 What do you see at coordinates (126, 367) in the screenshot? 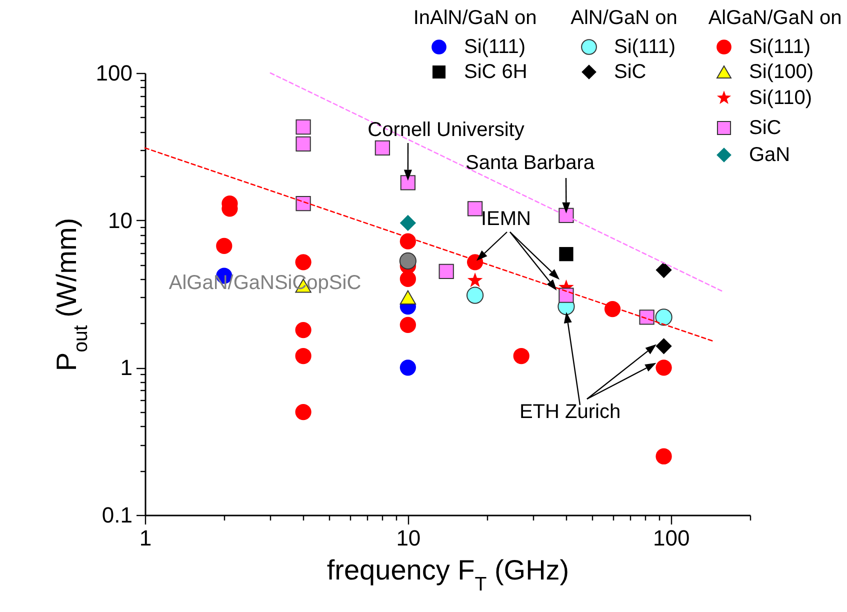
I see `y-tick-label: 1` at bounding box center [126, 367].